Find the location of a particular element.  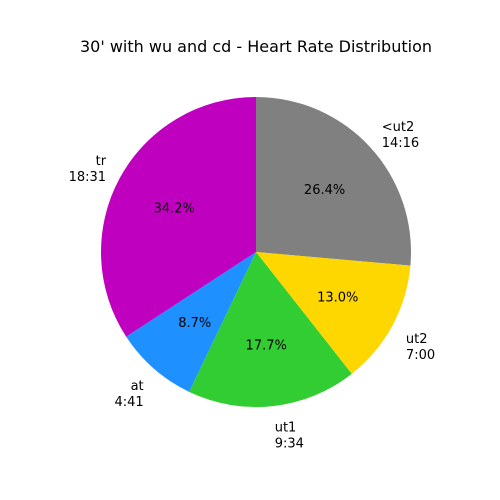

slice-name-label: <ut2 is located at coordinates (398, 127).